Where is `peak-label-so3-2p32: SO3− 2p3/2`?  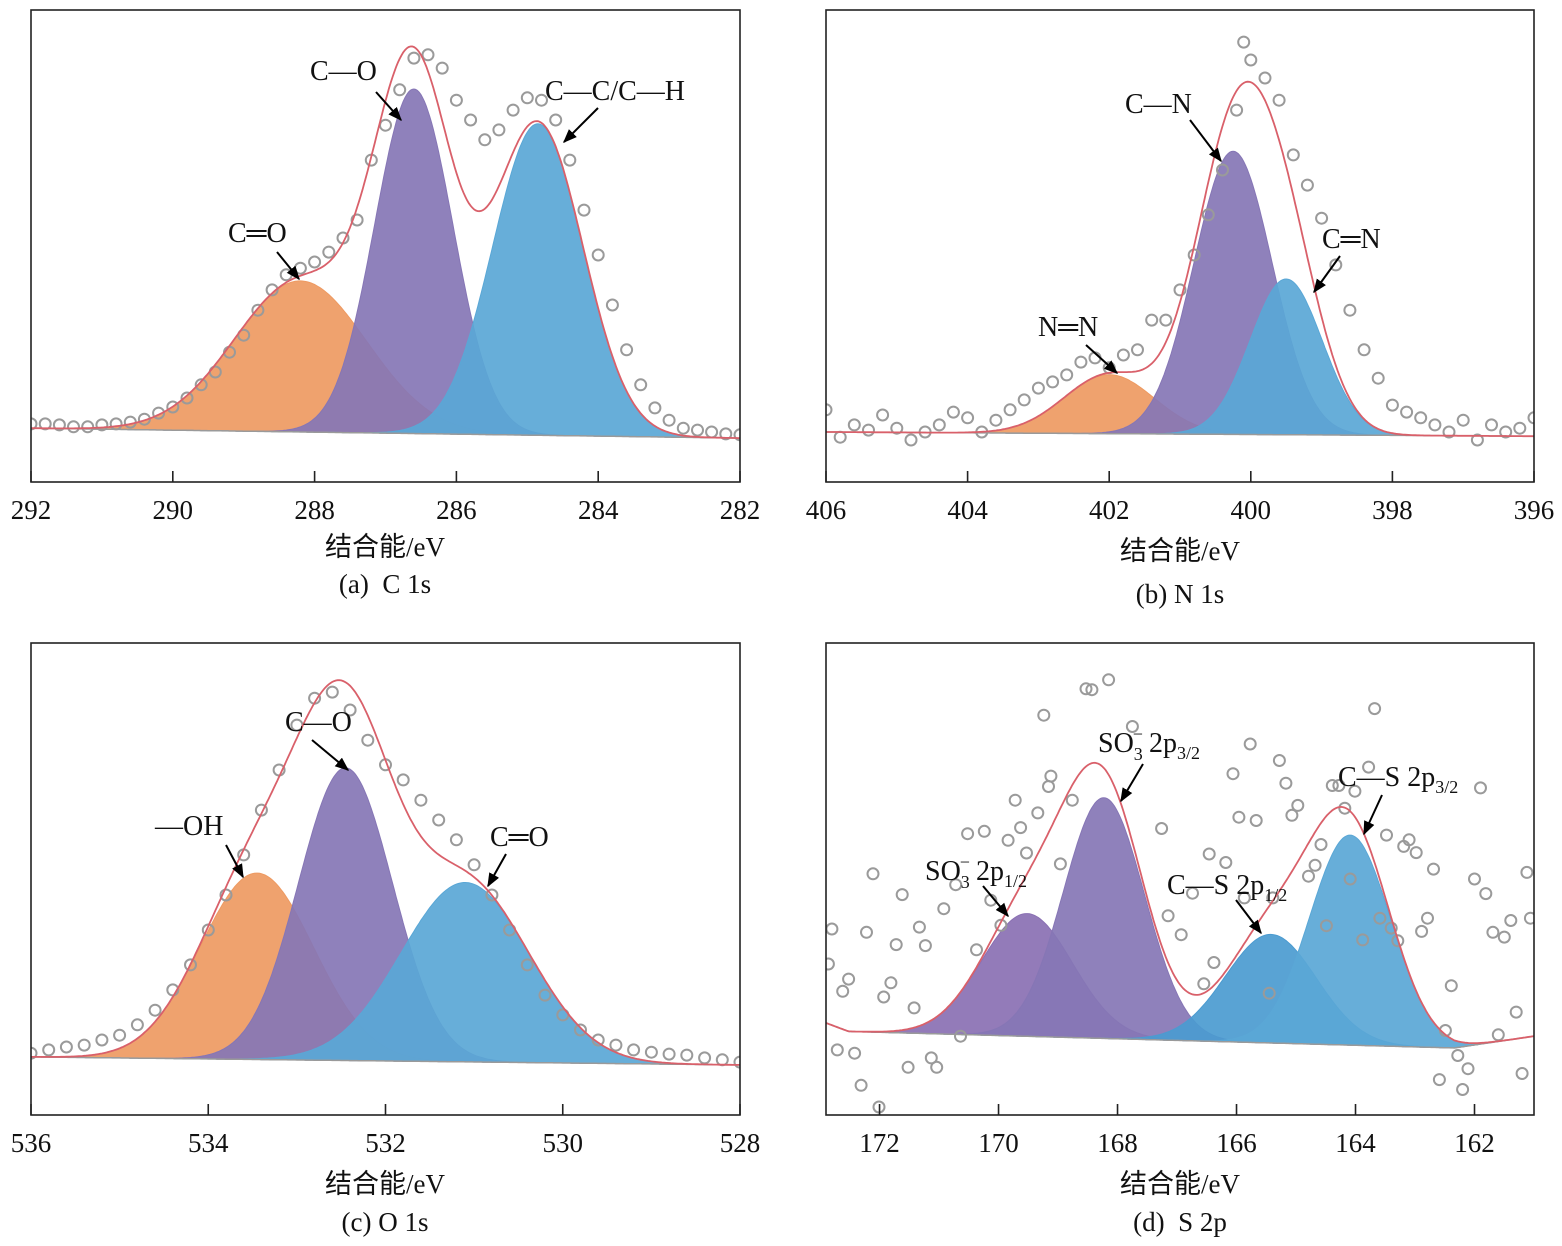 peak-label-so3-2p32: SO3− 2p3/2 is located at coordinates (1149, 744).